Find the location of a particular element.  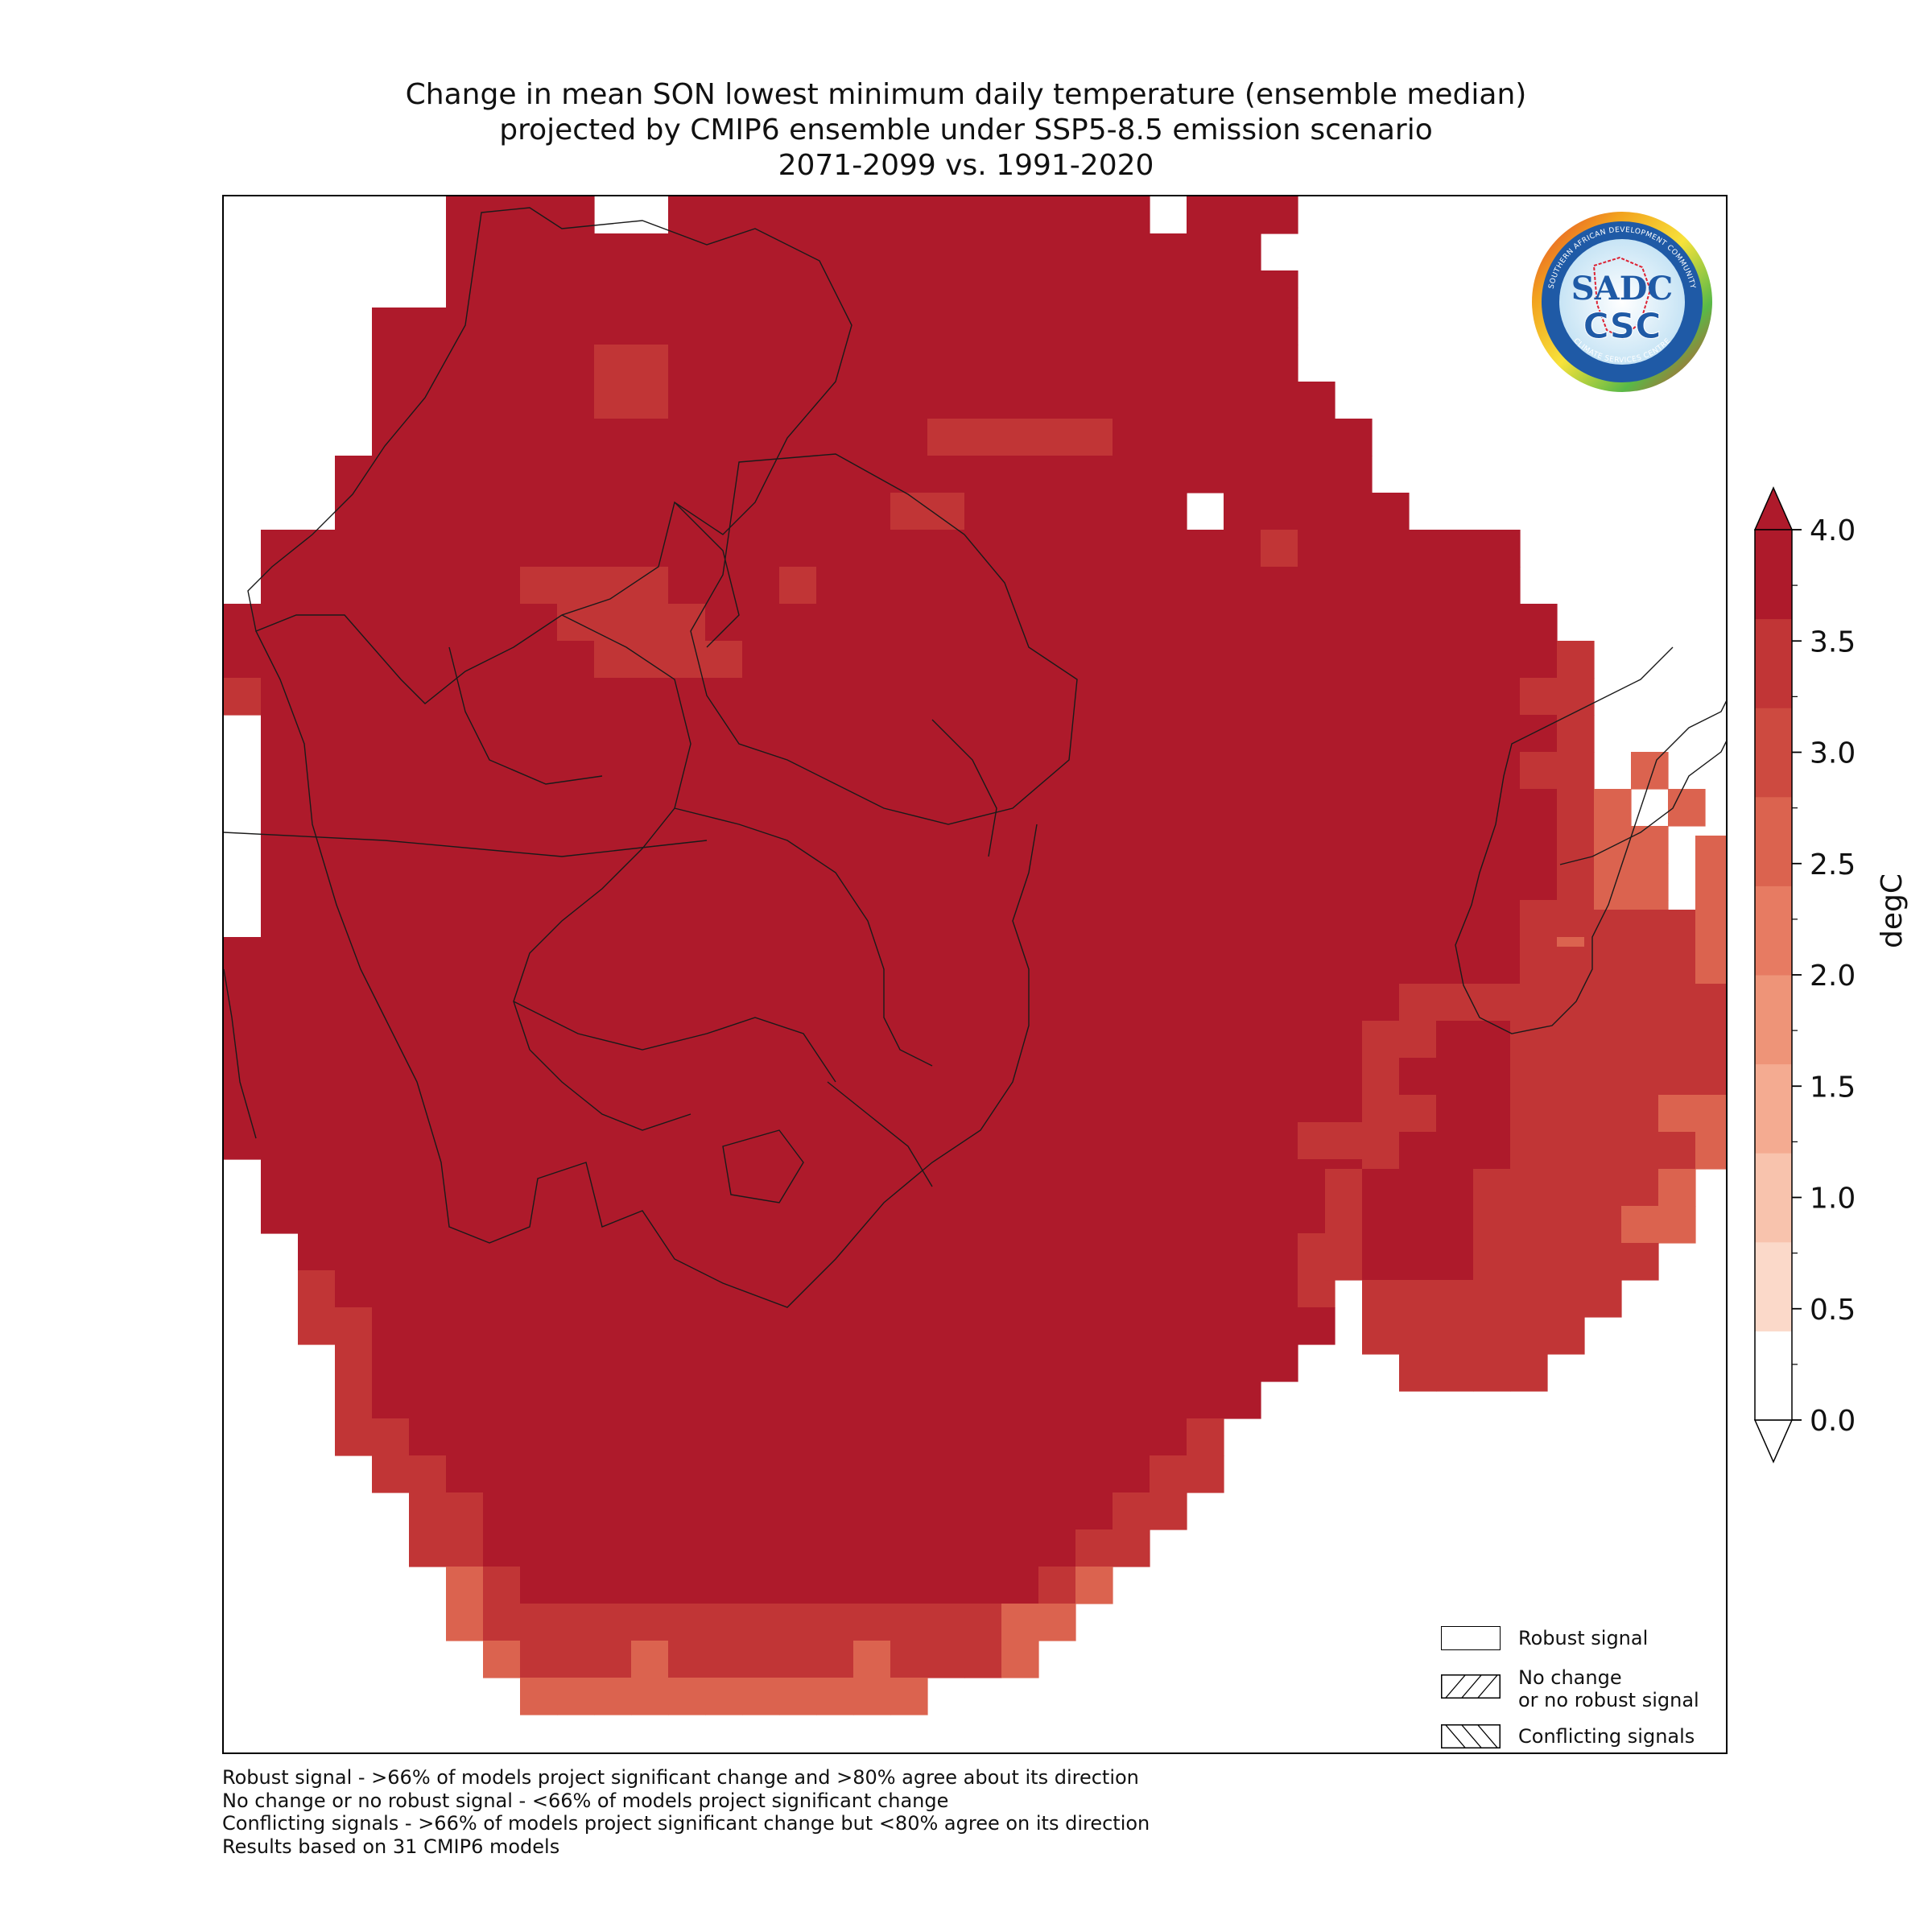

colorbar-segment is located at coordinates (1773, 1108).